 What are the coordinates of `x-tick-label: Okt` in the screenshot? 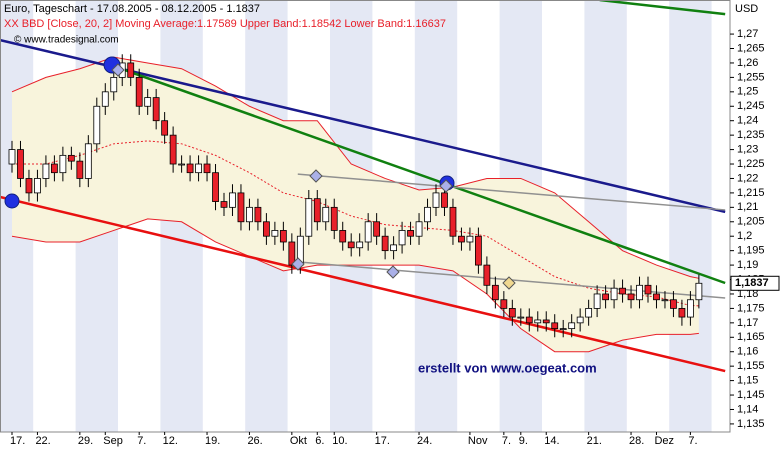 It's located at (298, 441).